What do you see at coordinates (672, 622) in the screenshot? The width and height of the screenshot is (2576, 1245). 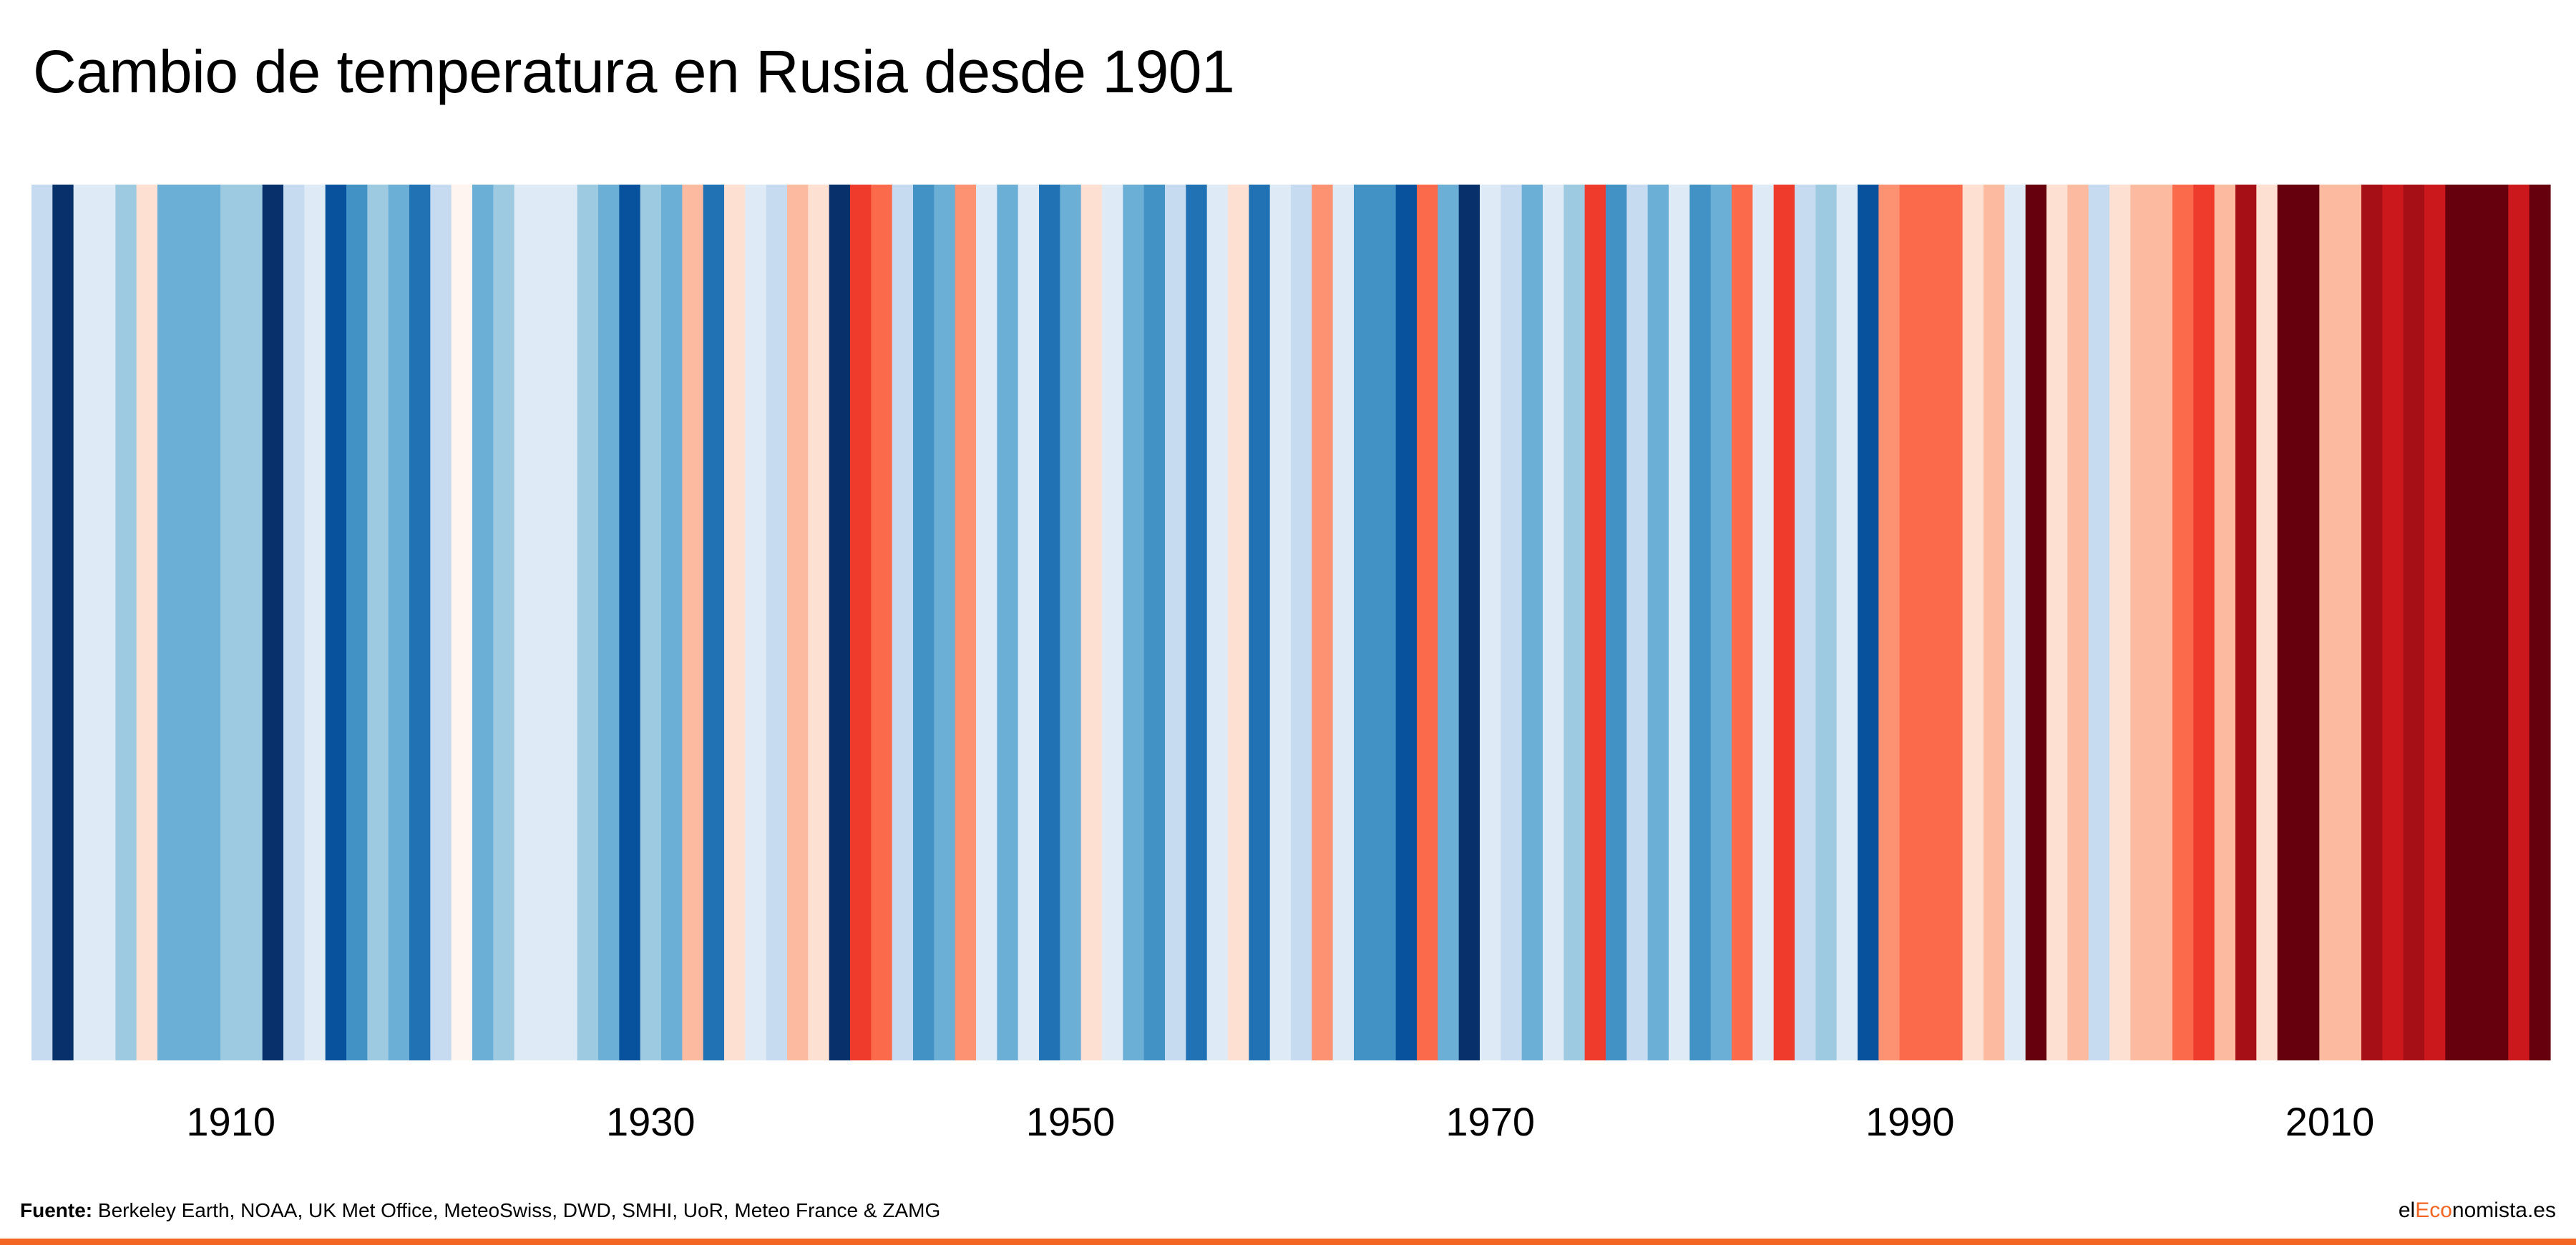 I see `stripe-1931` at bounding box center [672, 622].